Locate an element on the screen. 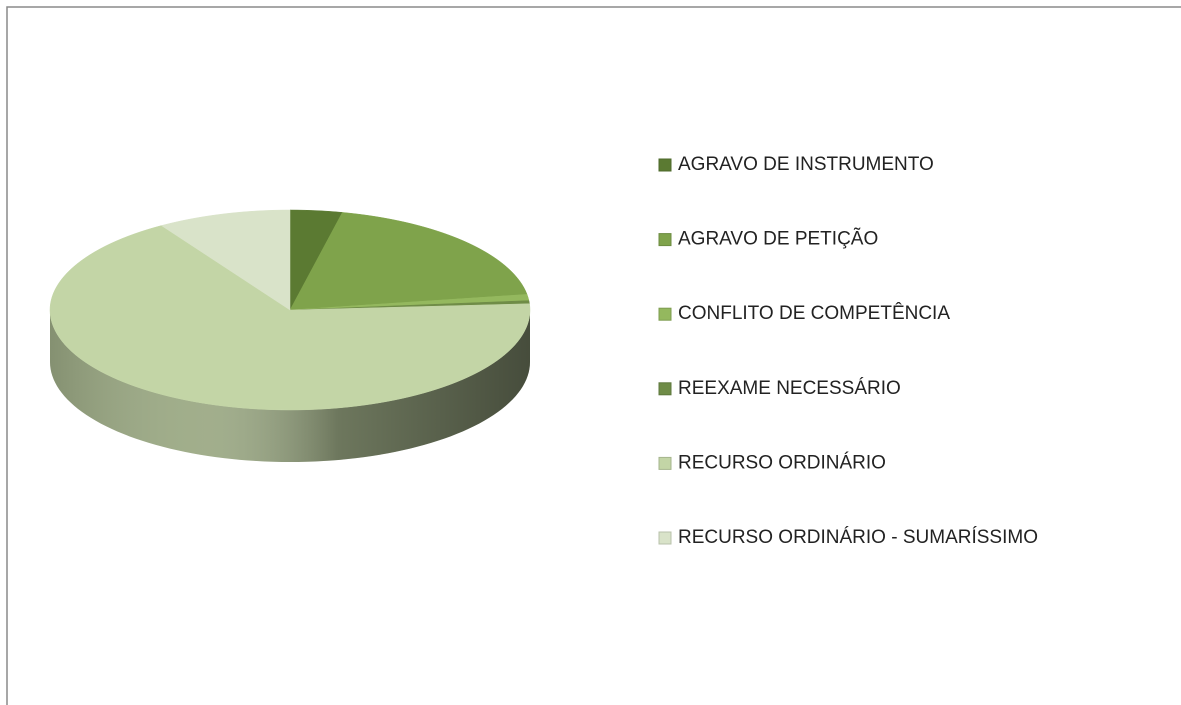 This screenshot has height=705, width=1181. legend-label: RECURSO ORDINÁRIO is located at coordinates (782, 462).